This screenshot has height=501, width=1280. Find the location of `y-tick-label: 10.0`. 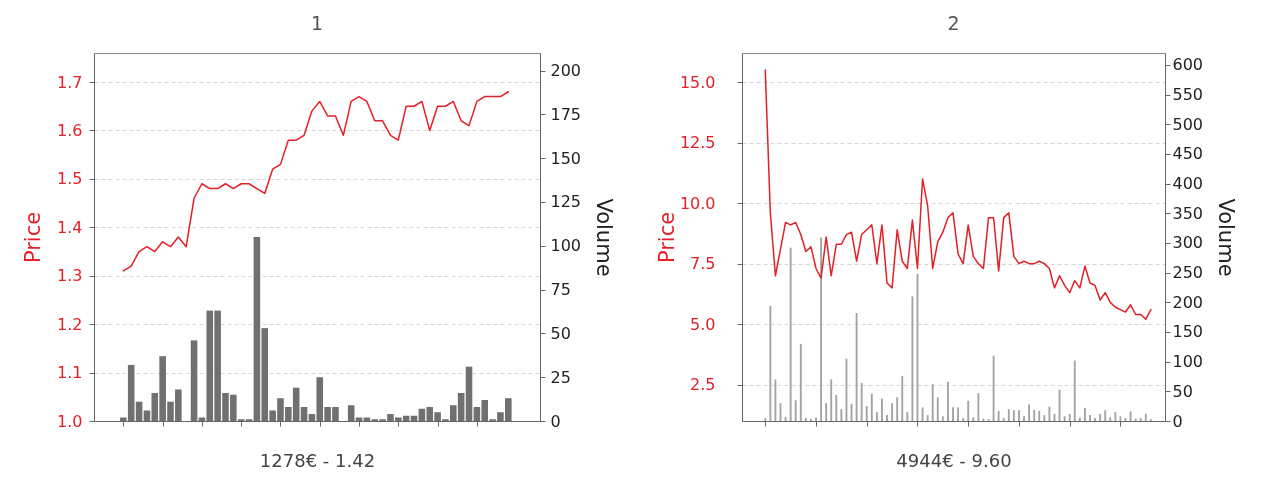

y-tick-label: 10.0 is located at coordinates (697, 203).